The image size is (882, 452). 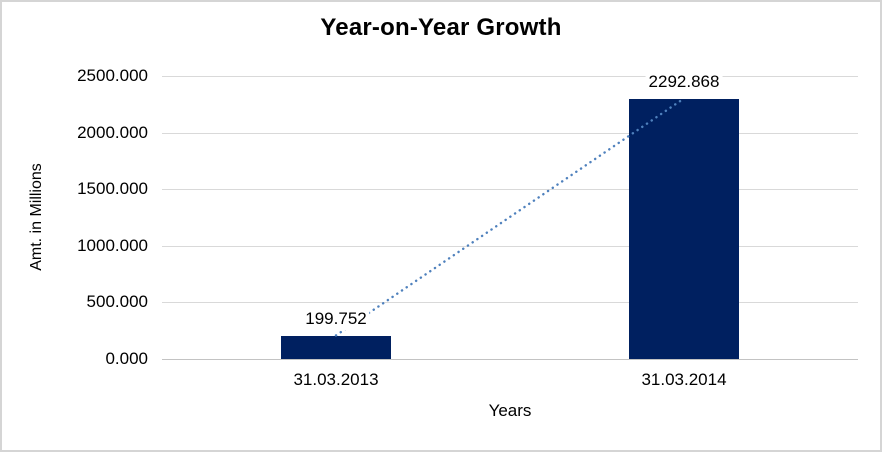 I want to click on y-tick-label: 0.000, so click(x=126, y=358).